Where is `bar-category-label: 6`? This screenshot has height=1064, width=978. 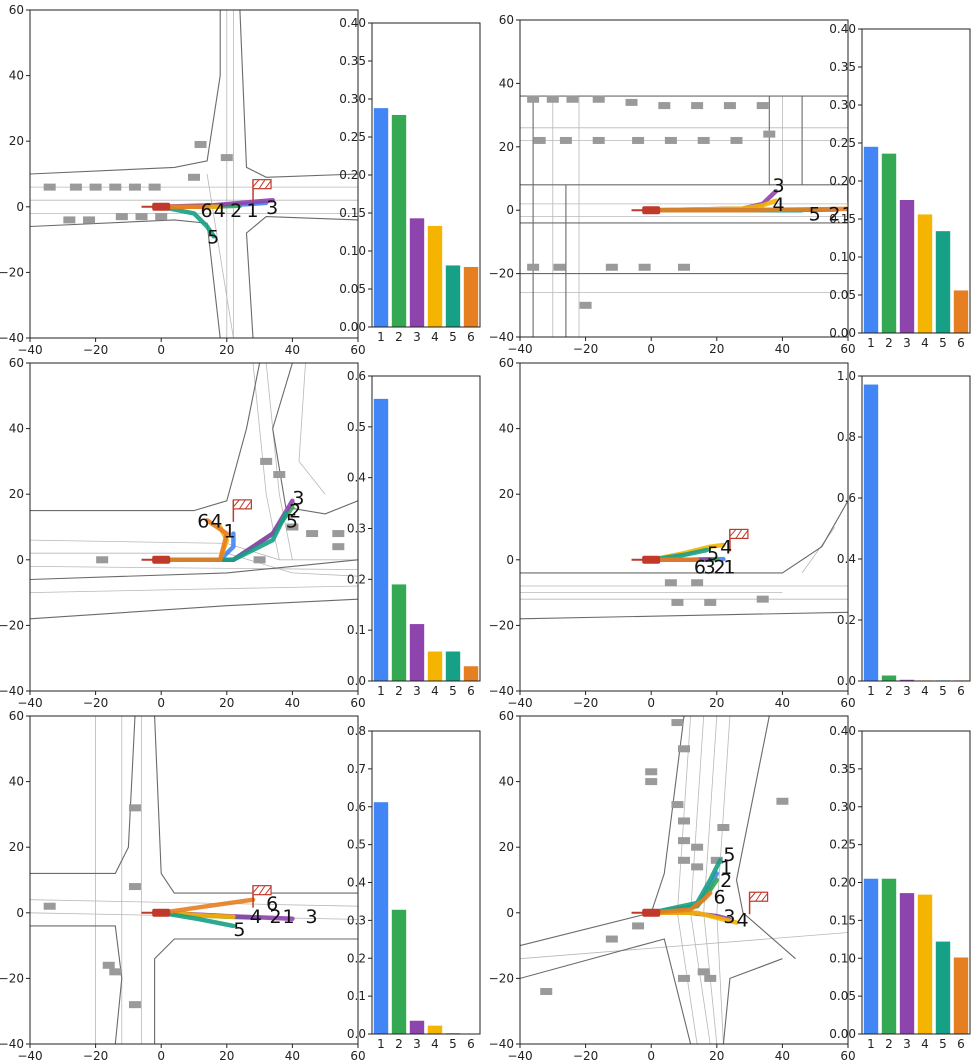 bar-category-label: 6 is located at coordinates (471, 1044).